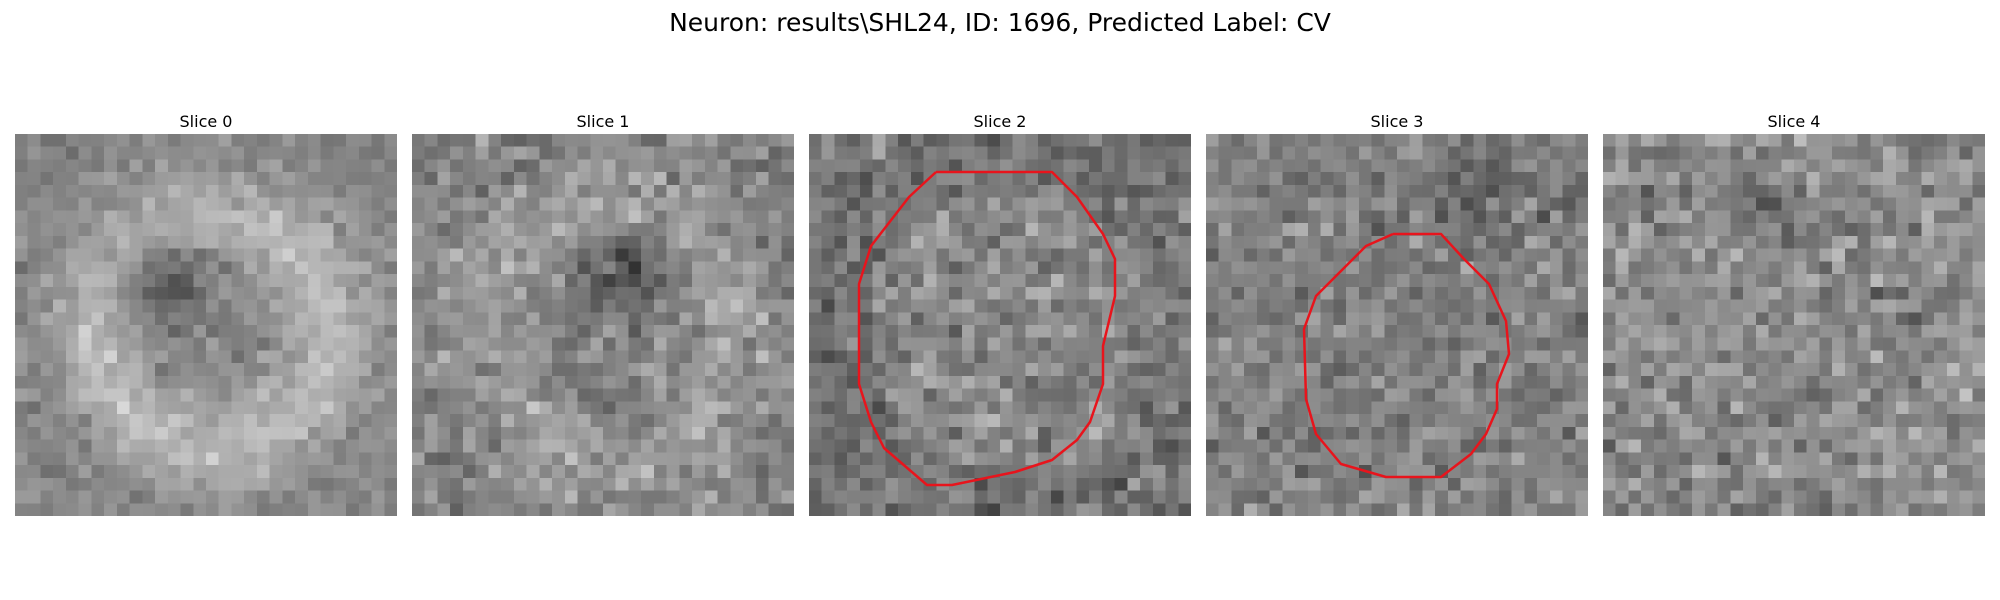 This screenshot has height=600, width=2000. I want to click on slice-panel-2: Slice 2, so click(1000, 314).